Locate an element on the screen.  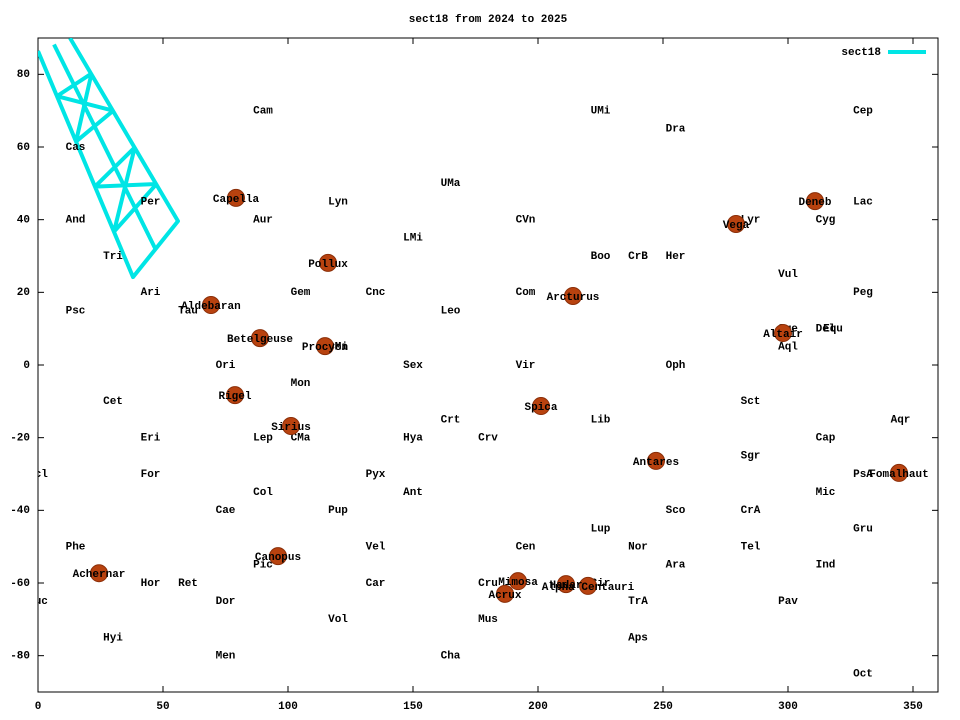
constellation-label: Aur is located at coordinates (263, 221).